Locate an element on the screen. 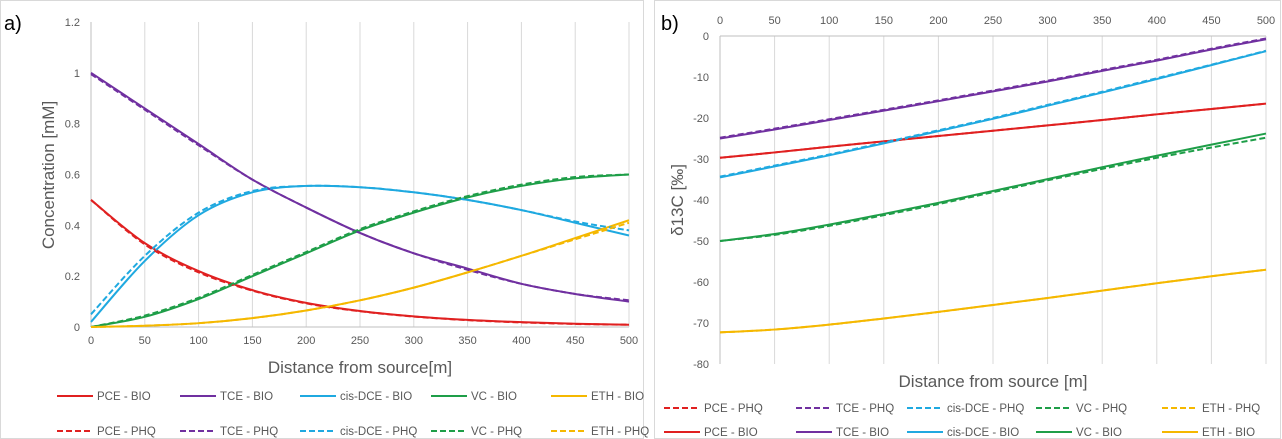 The width and height of the screenshot is (1282, 439). y-tick-label: -60 is located at coordinates (701, 283).